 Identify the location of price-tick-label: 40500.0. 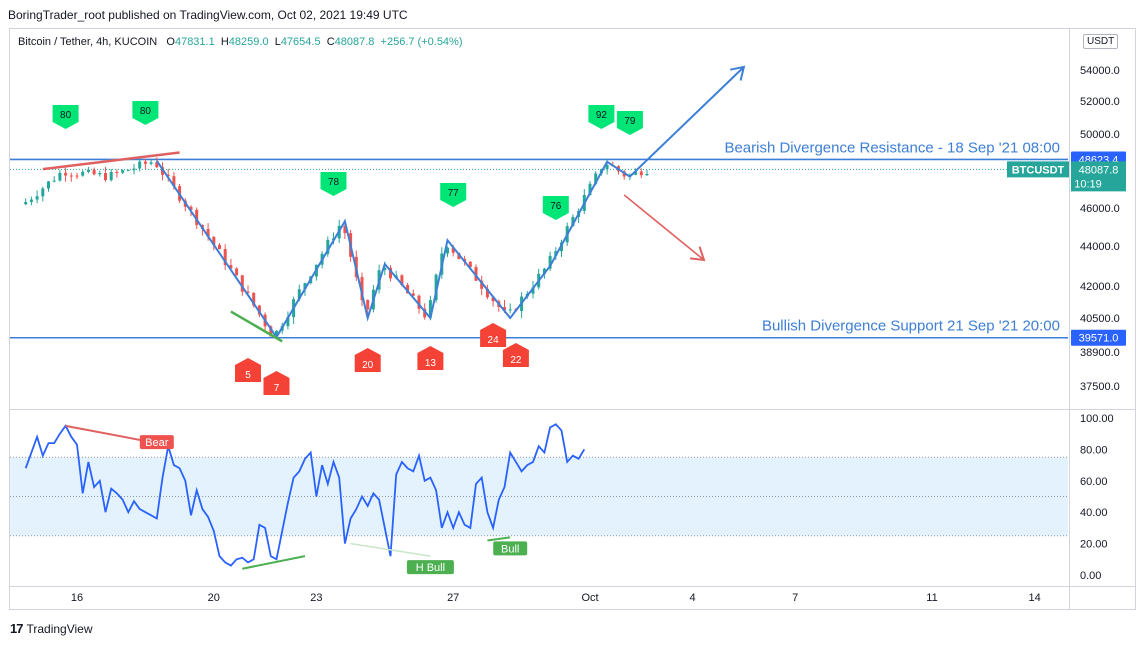
(1100, 319).